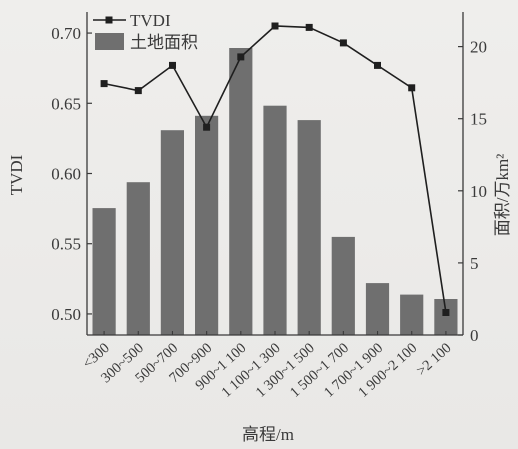 The image size is (518, 449). What do you see at coordinates (150, 20) in the screenshot?
I see `legend-label-tvdi: TVDI` at bounding box center [150, 20].